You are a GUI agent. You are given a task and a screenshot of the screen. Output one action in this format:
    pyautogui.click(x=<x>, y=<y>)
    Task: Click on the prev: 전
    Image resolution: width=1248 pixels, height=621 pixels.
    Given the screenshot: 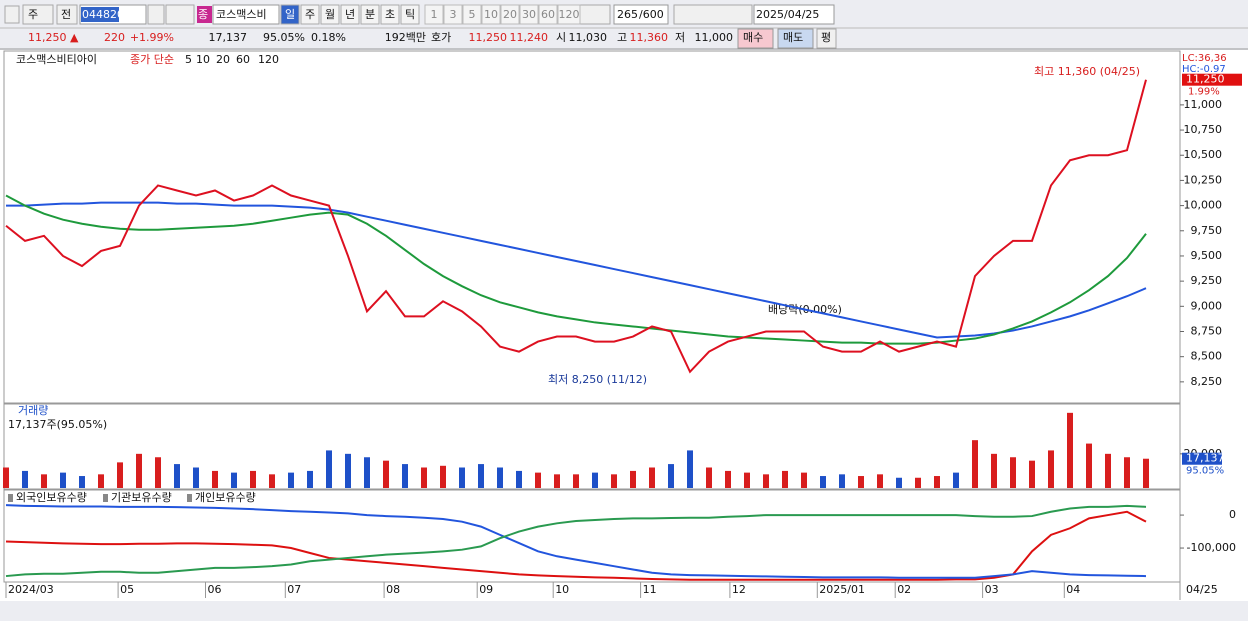 What is the action you would take?
    pyautogui.click(x=66, y=14)
    